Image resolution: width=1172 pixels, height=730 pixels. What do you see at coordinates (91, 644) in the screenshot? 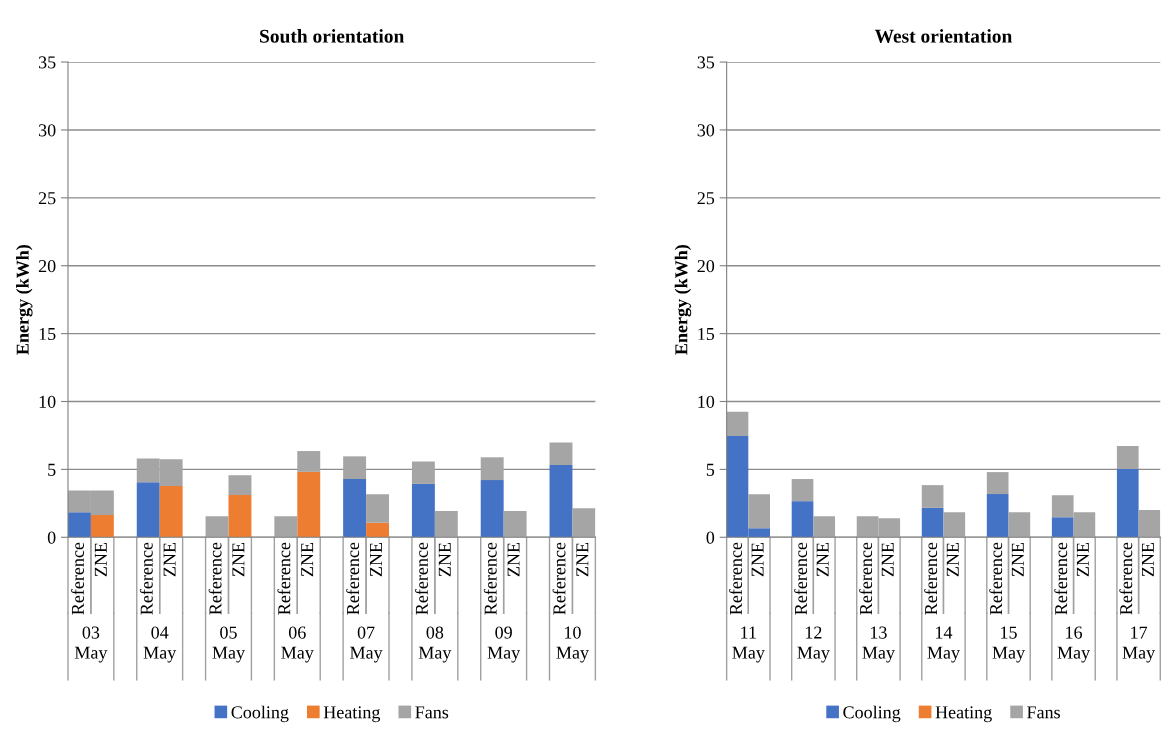
I see `text: 03 May` at bounding box center [91, 644].